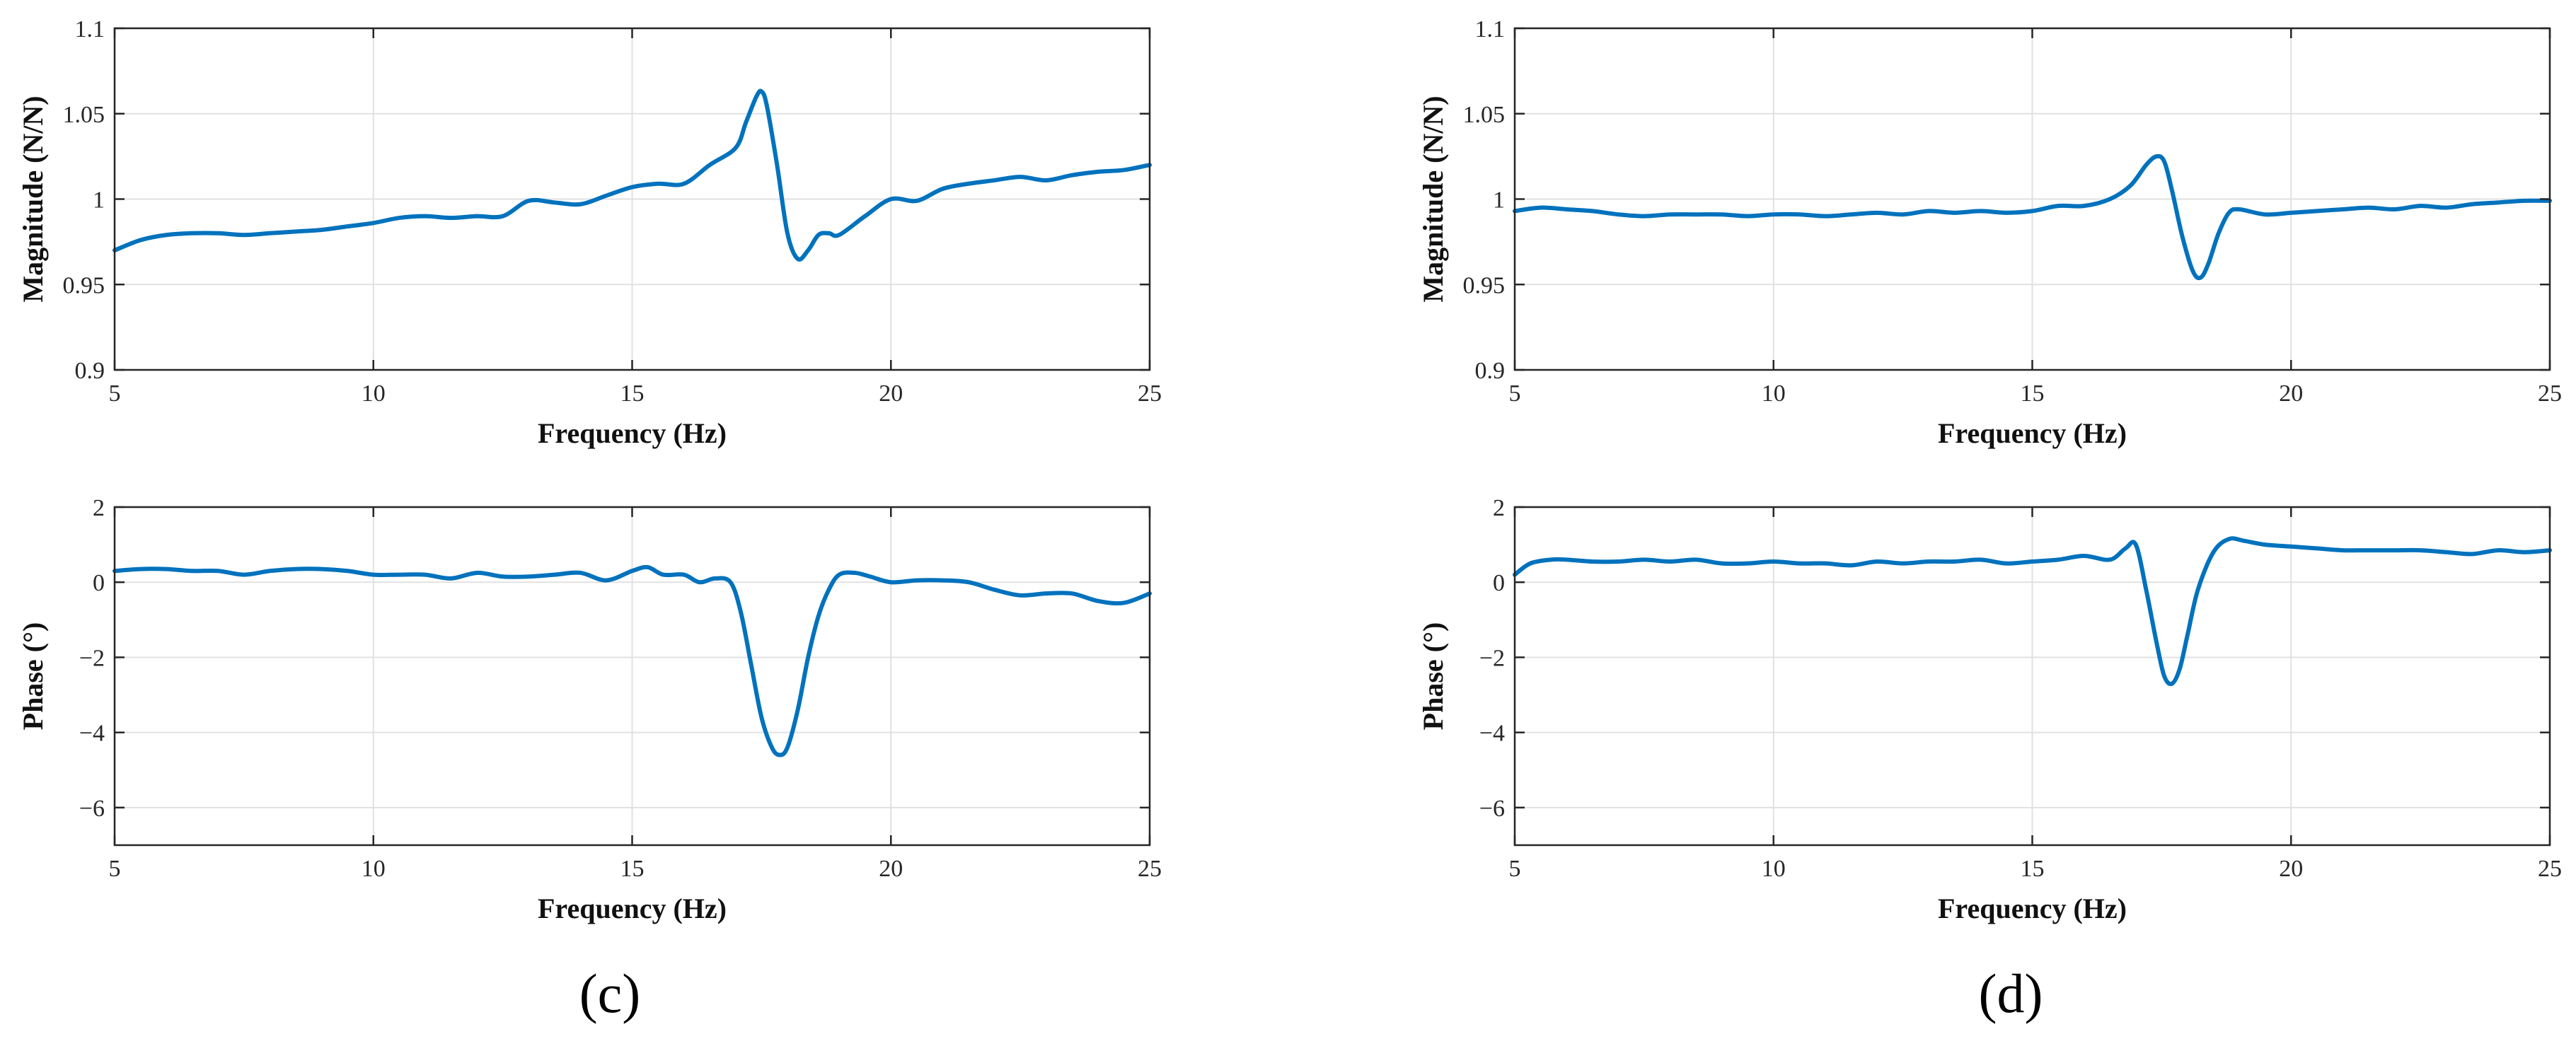  I want to click on panel-label-d: (d), so click(2010, 994).